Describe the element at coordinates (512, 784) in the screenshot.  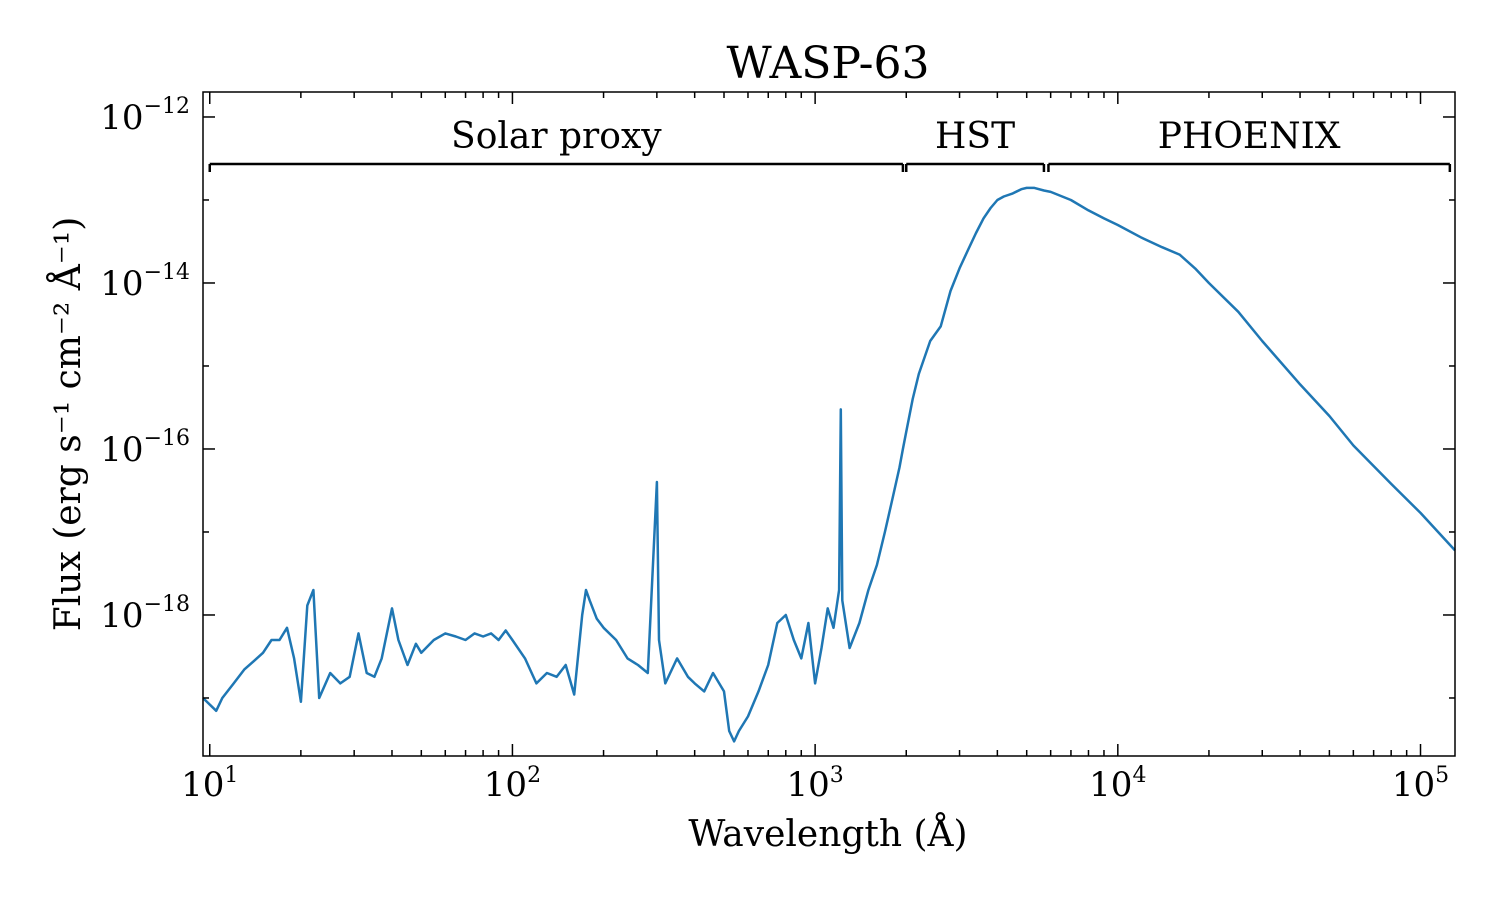
I see `x-tick-label: 102` at that location.